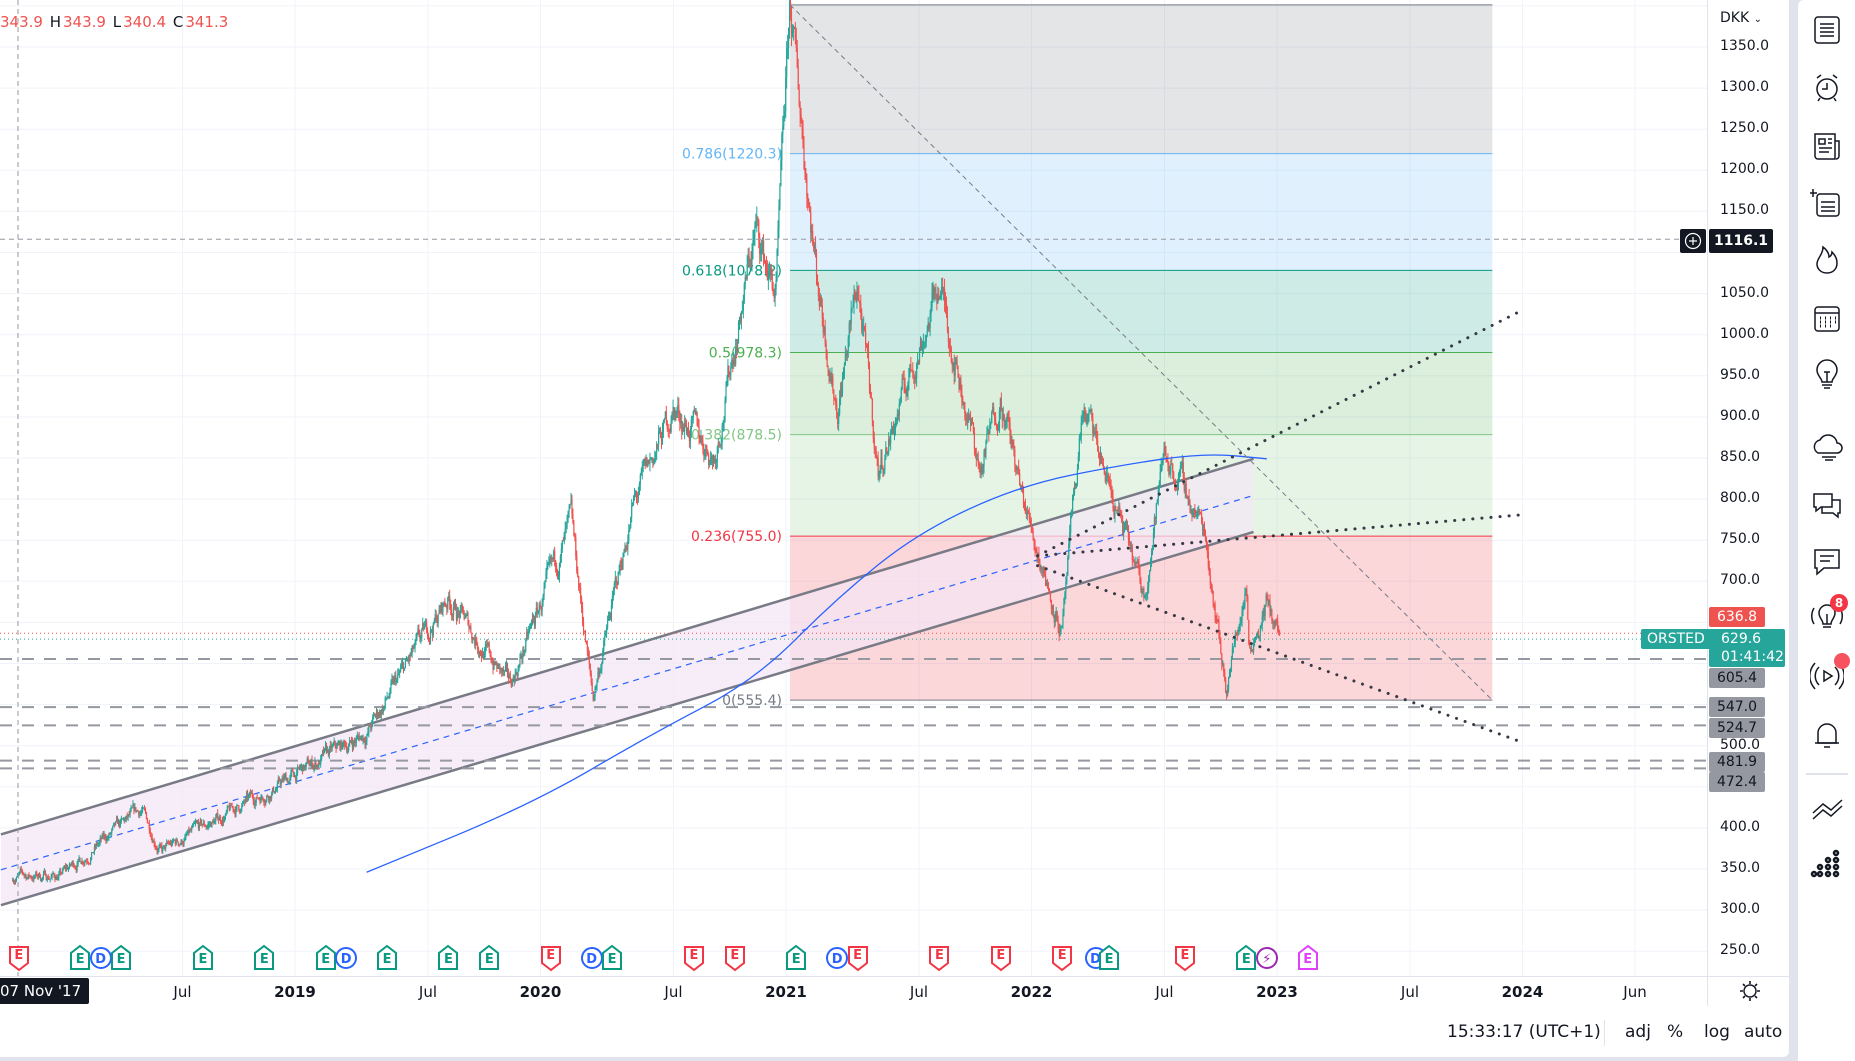  What do you see at coordinates (1827, 259) in the screenshot?
I see `hotlist-fire-button` at bounding box center [1827, 259].